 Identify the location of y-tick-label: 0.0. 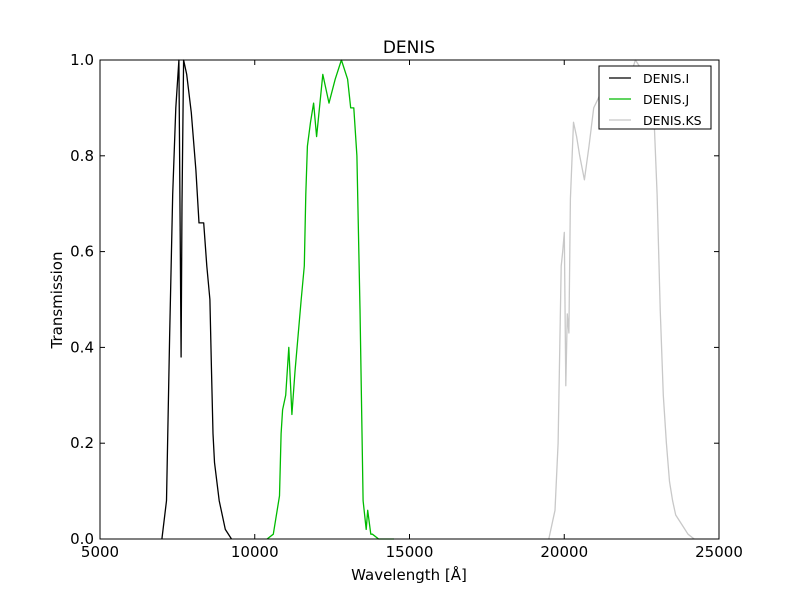
(82, 539).